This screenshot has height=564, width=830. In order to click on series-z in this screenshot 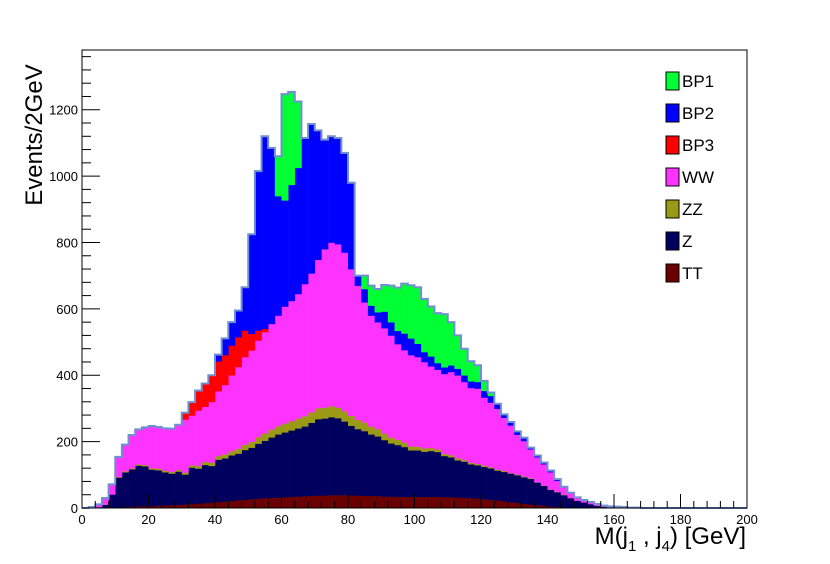, I will do `click(364, 463)`.